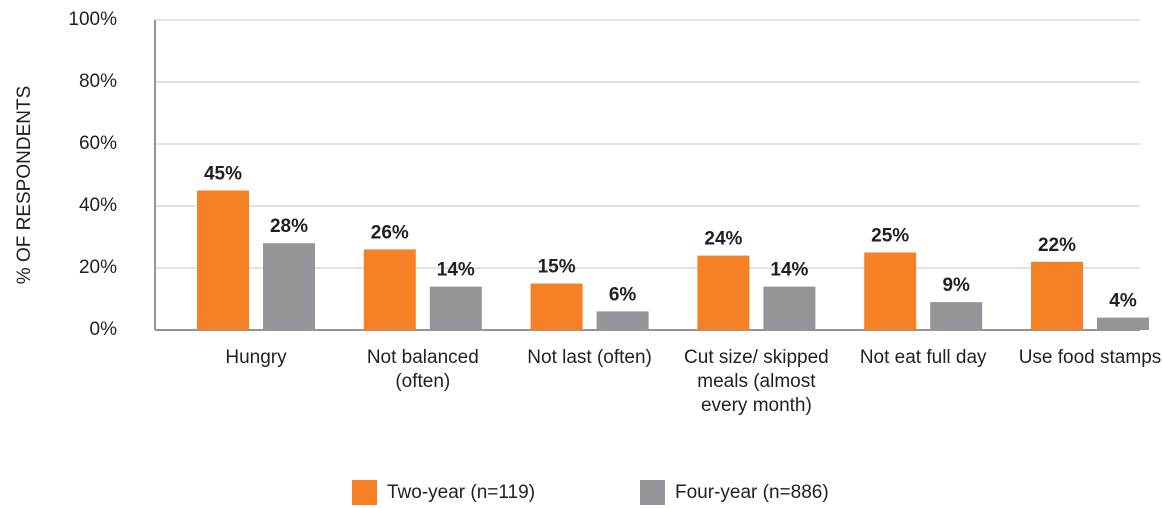 This screenshot has height=508, width=1162. Describe the element at coordinates (752, 492) in the screenshot. I see `legend-label: Four-year (n=886)` at that location.